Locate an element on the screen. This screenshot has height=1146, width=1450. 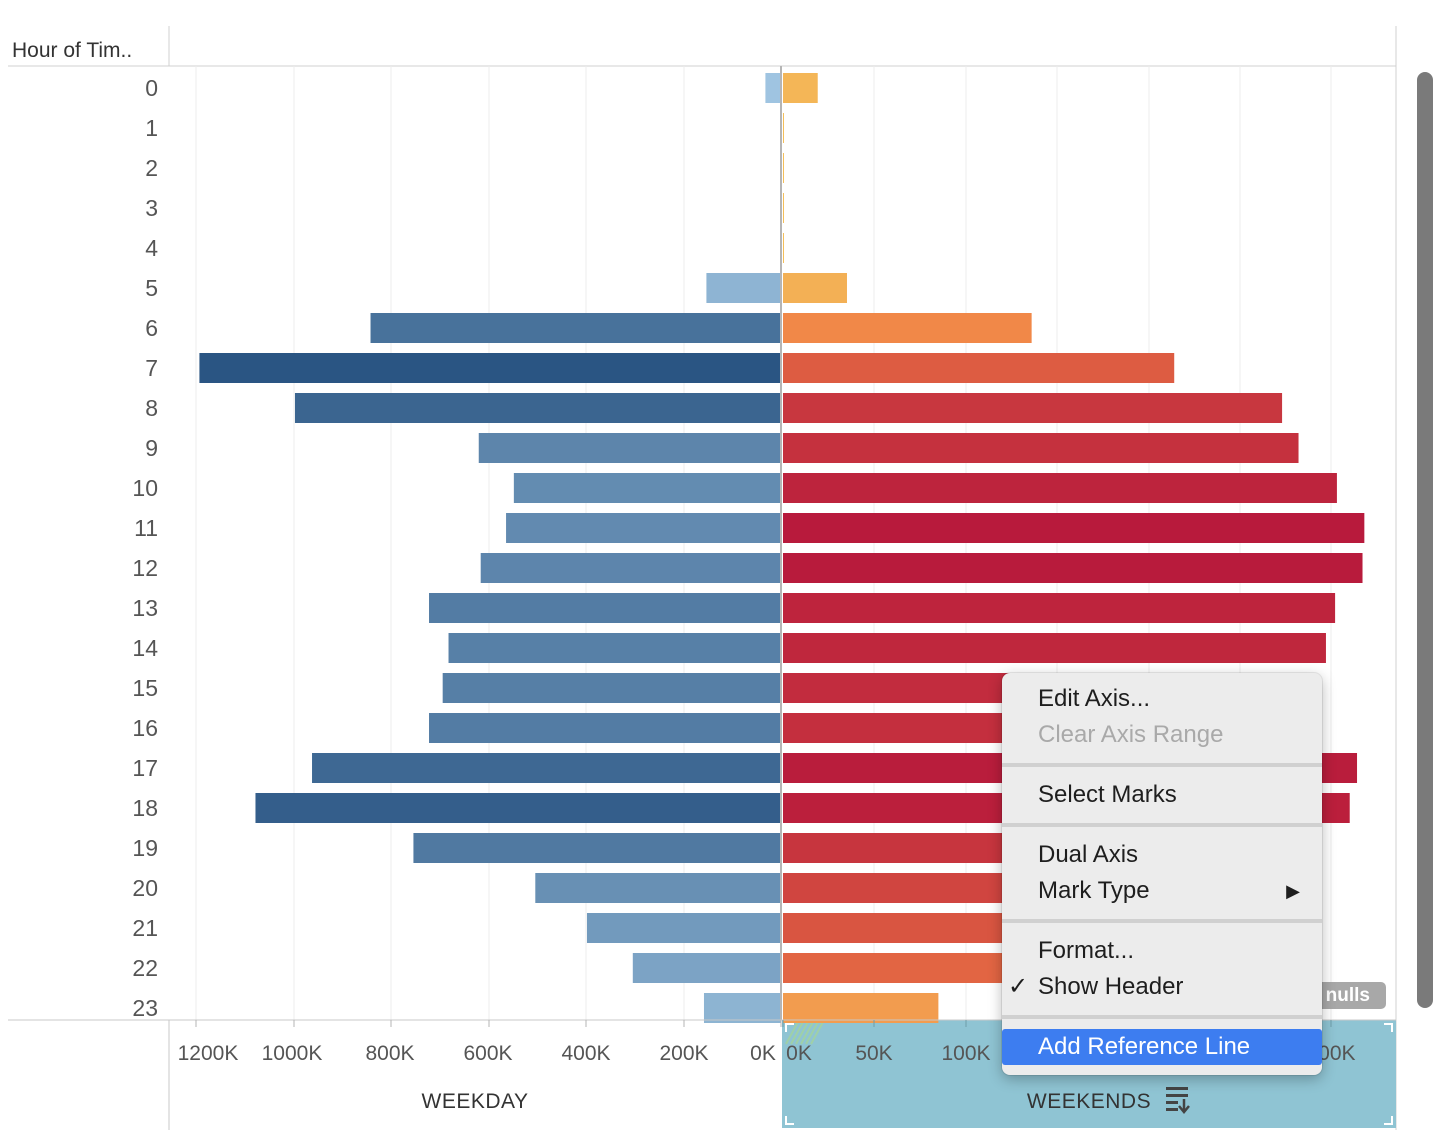
menu-item-clear-axis-range: Clear Axis Range is located at coordinates (1162, 735).